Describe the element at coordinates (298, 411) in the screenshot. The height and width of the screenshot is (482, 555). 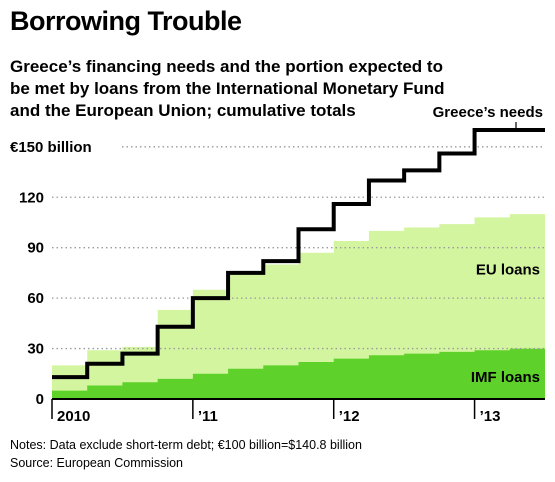
I see `chart-axes: 2010 ’11 ’12 ’13` at that location.